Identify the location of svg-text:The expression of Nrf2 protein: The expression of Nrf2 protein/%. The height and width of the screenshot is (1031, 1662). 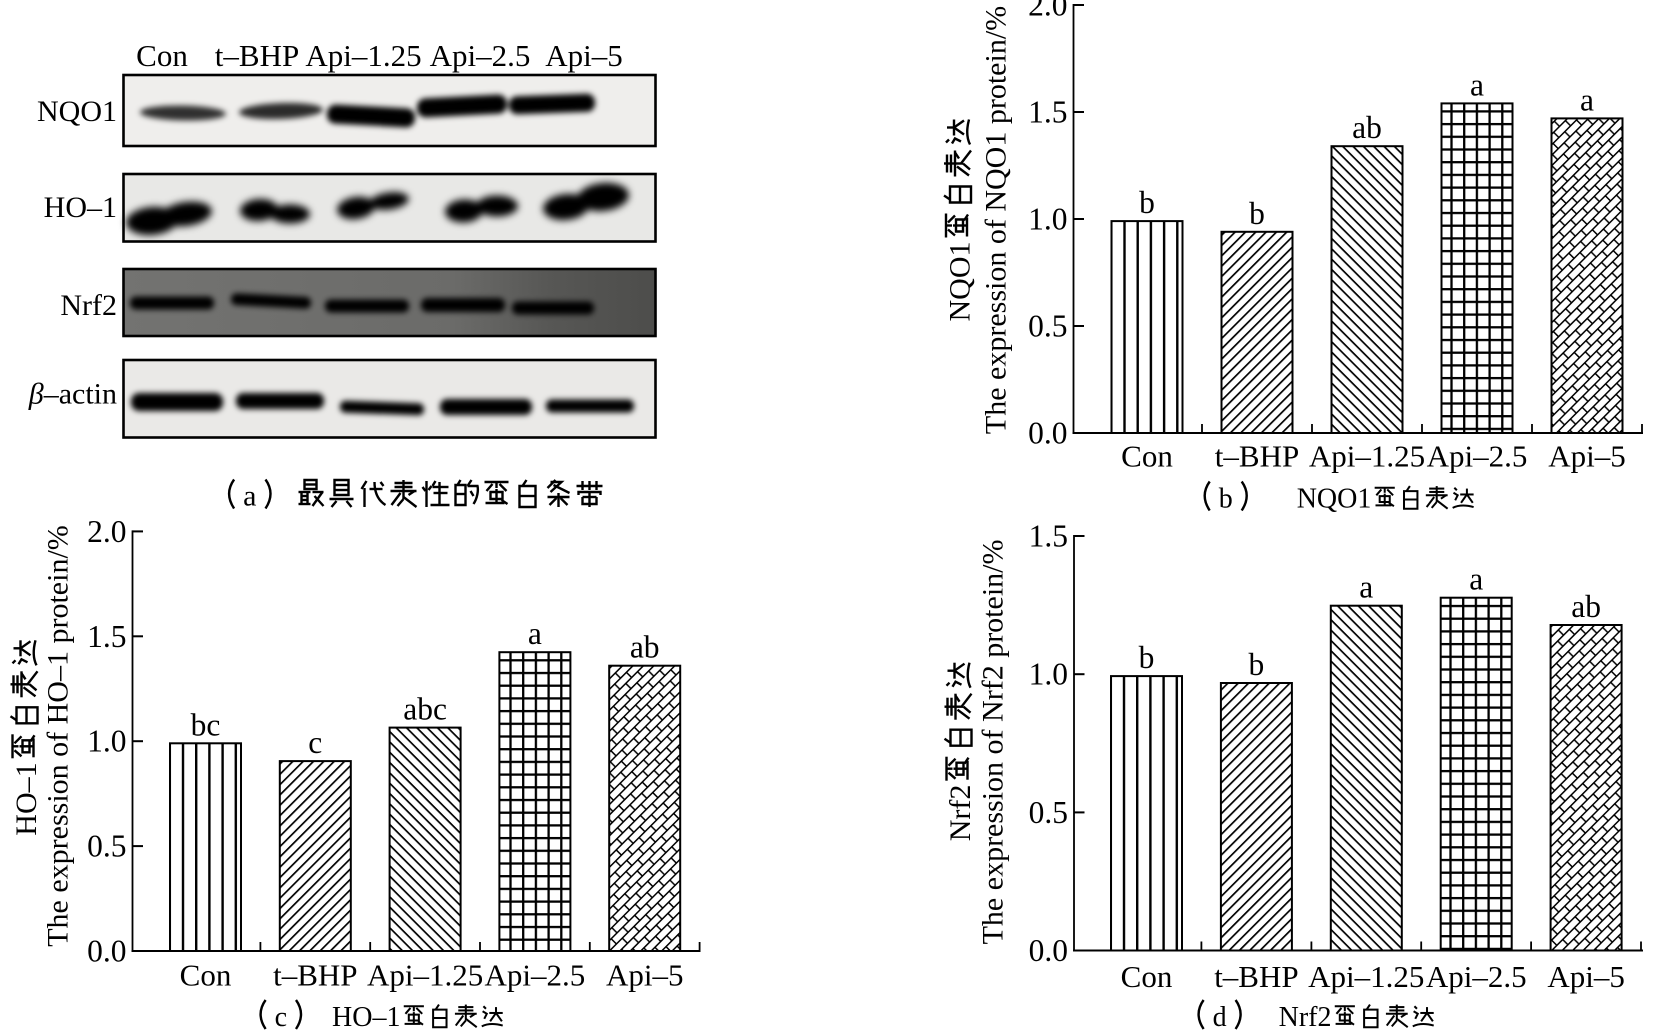
(993, 742).